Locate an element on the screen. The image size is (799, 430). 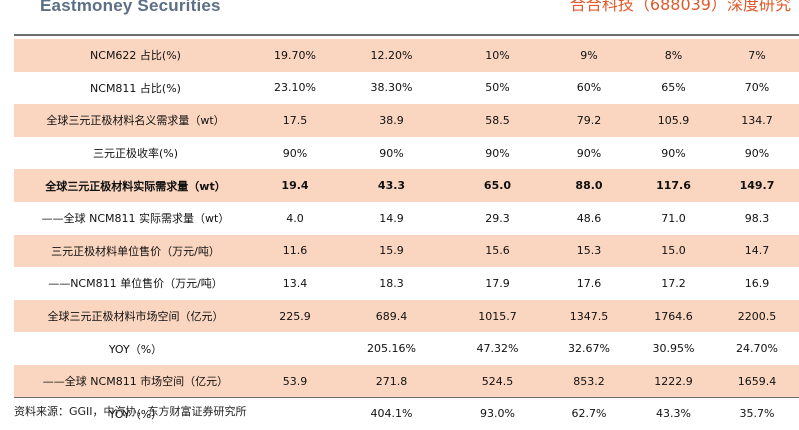
table-cell: 24.70% is located at coordinates (757, 349).